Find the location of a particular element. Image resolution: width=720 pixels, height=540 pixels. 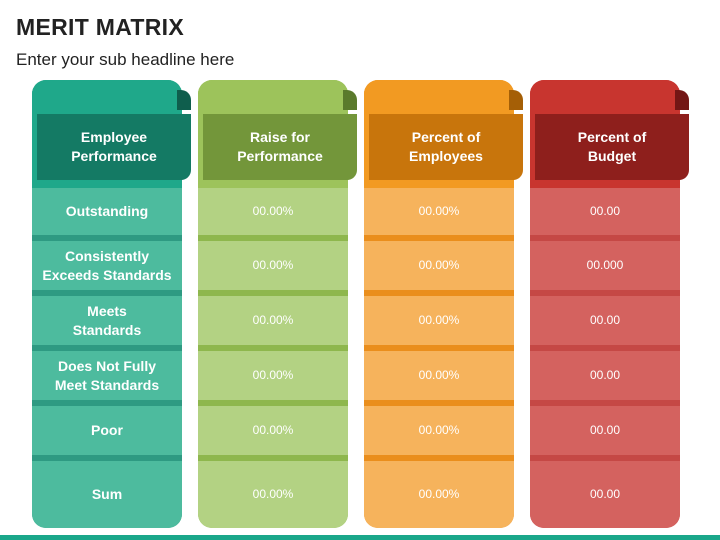

row-label: Poor is located at coordinates (107, 430).